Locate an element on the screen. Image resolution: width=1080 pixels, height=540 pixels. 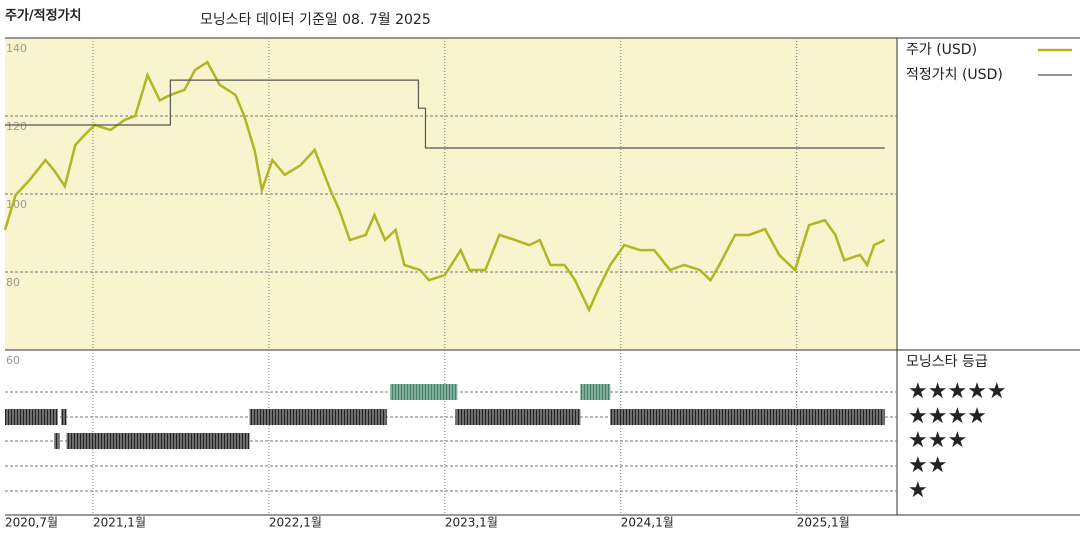
x-tick-label: 2025,1월 is located at coordinates (823, 523).